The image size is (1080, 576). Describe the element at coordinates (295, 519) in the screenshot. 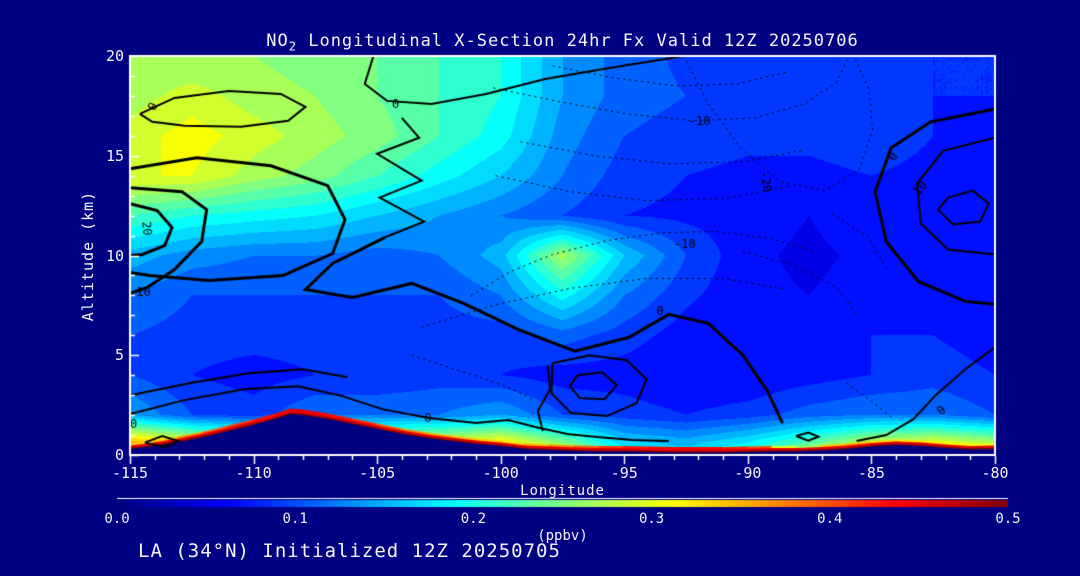

I see `cbtick-label: 0.1` at that location.